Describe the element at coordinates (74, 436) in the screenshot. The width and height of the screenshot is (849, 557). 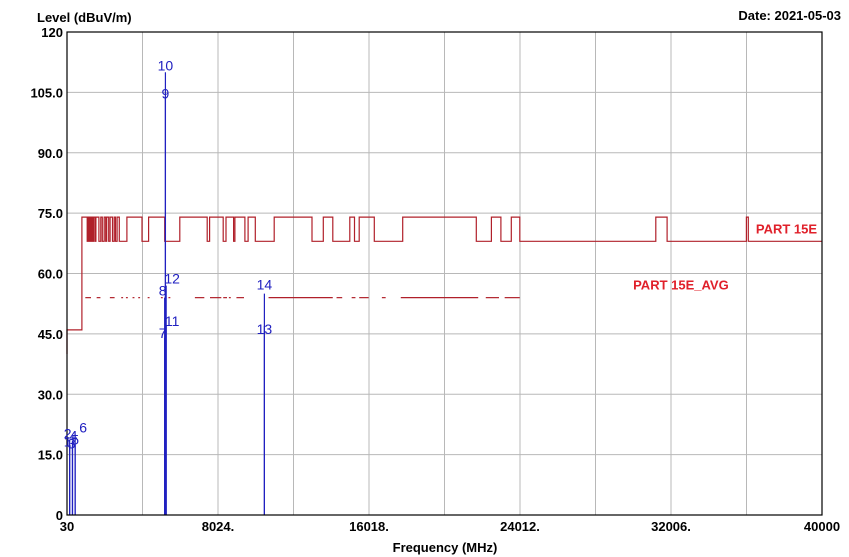
I see `measurement-label: 4` at that location.